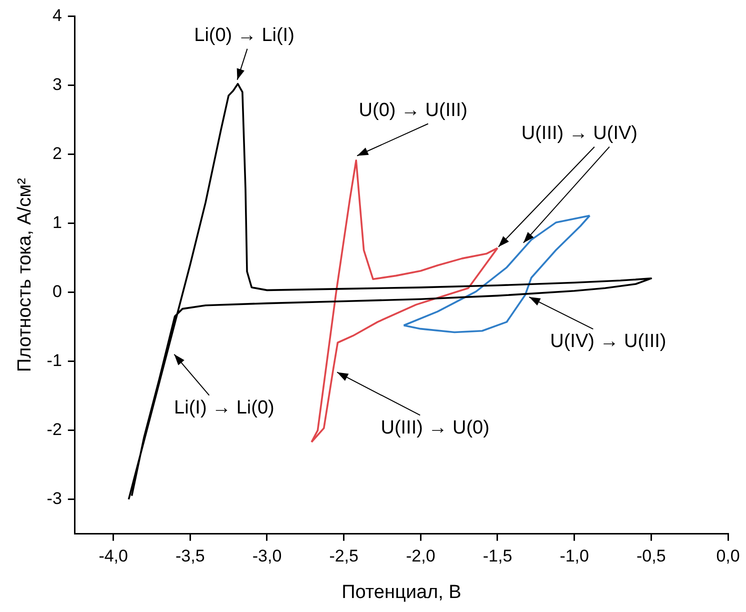 Image resolution: width=746 pixels, height=612 pixels. Describe the element at coordinates (190, 556) in the screenshot. I see `x-tick-label: -3,5` at that location.